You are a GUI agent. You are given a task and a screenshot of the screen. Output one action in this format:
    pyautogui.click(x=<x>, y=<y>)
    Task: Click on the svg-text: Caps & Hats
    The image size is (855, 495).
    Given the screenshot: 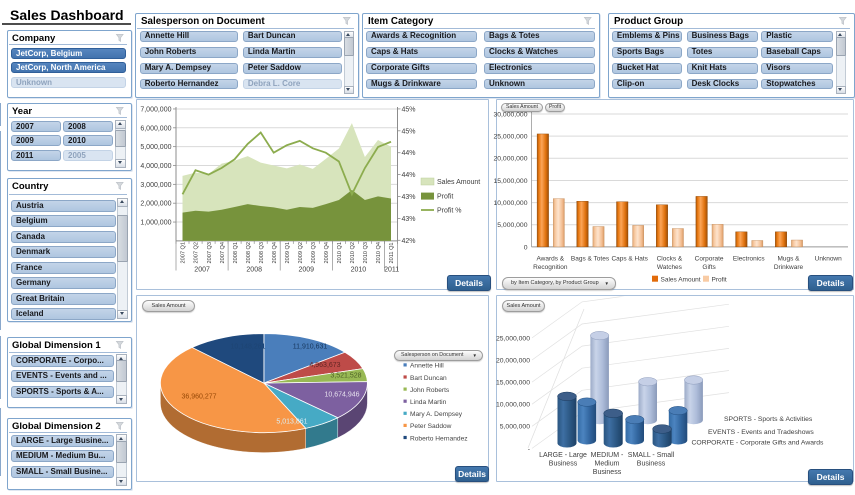 What is the action you would take?
    pyautogui.click(x=629, y=259)
    